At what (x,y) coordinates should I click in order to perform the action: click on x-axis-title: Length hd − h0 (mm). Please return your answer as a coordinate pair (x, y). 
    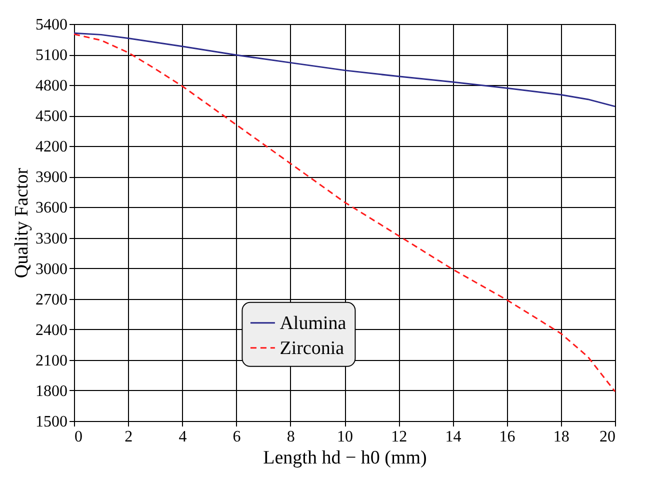
    Looking at the image, I should click on (345, 458).